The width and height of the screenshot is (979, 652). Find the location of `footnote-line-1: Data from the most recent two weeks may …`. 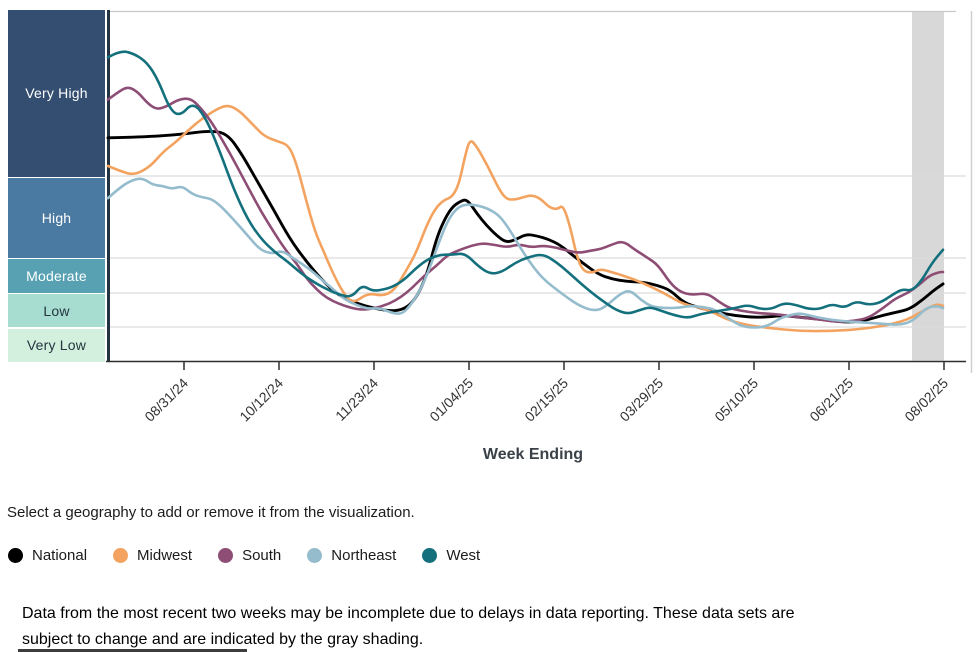

footnote-line-1: Data from the most recent two weeks may … is located at coordinates (408, 613).